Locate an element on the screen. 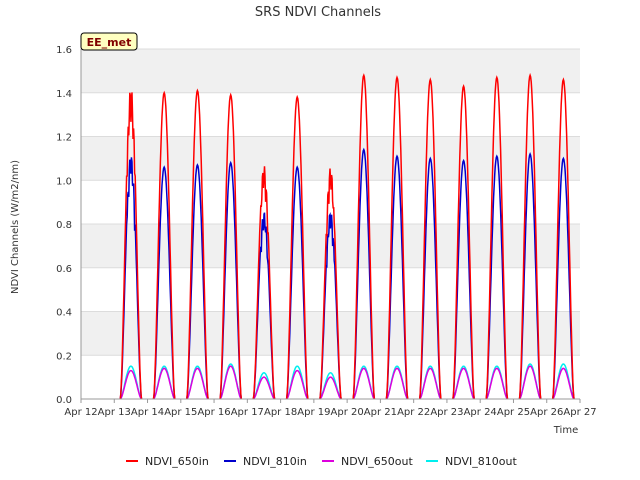 This screenshot has height=480, width=640. y-tick-label: 1.6 is located at coordinates (64, 50).